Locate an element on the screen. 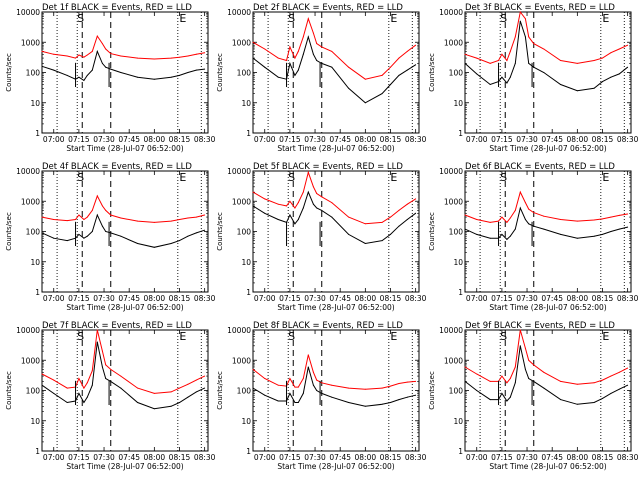 This screenshot has width=640, height=480. y-axis-label: Counts/sec is located at coordinates (9, 231).